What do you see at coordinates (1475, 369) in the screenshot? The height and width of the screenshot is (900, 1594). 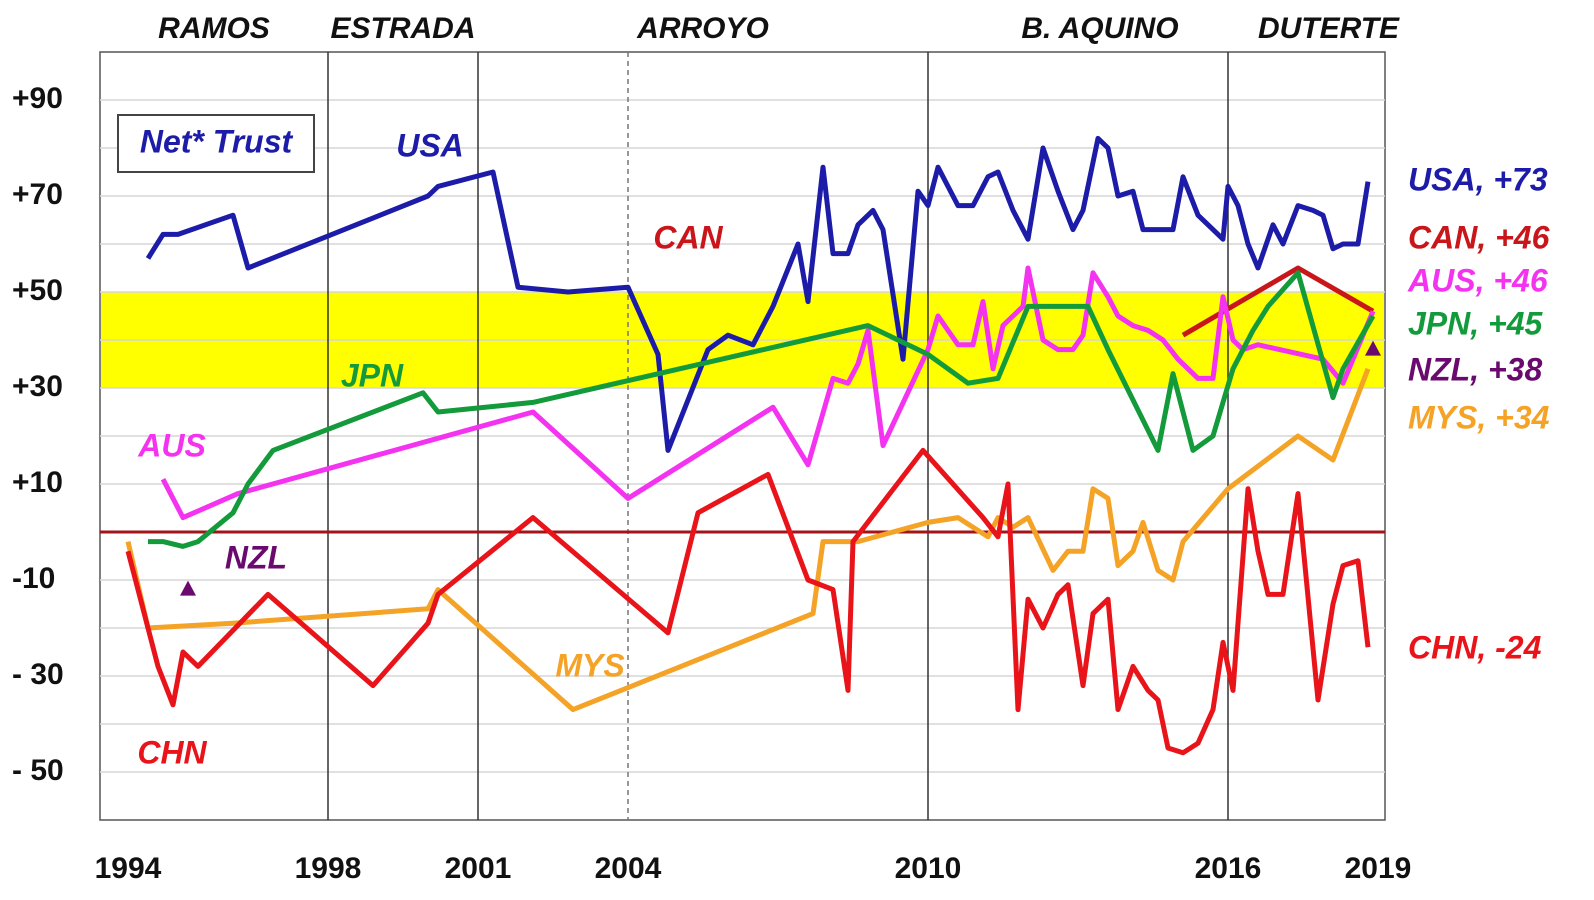 I see `series-end-label: NZL, +38` at bounding box center [1475, 369].